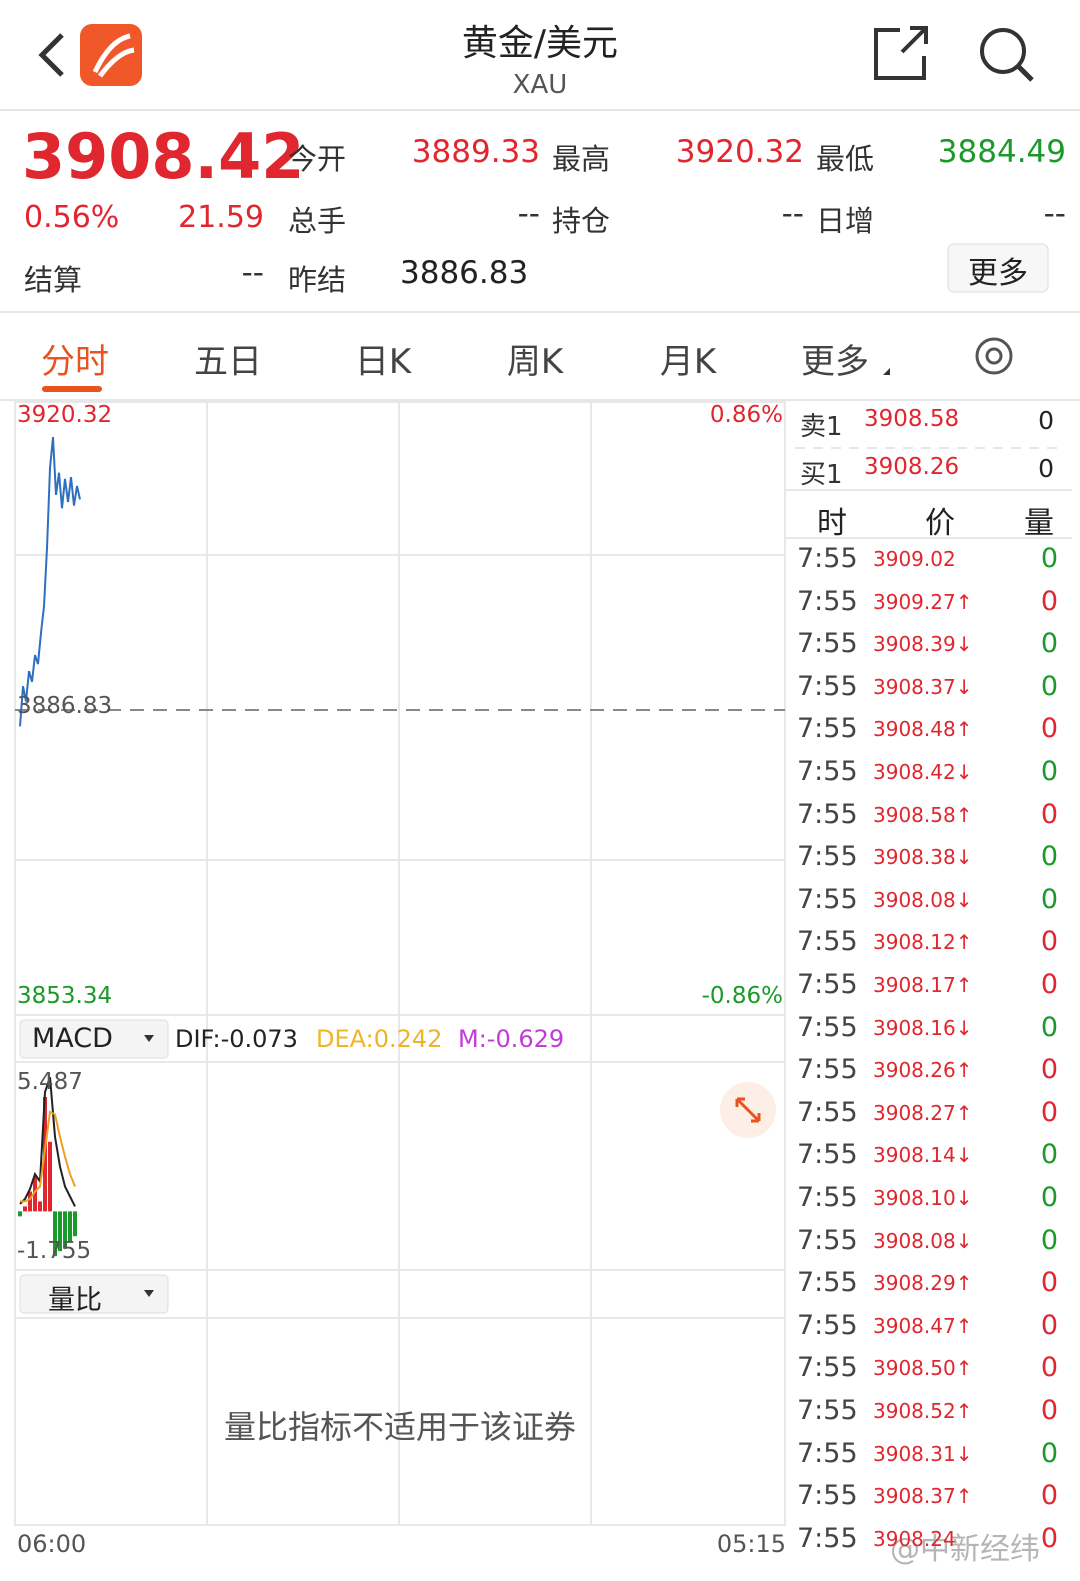  I want to click on y-ref-label: 3886.83, so click(65, 706).